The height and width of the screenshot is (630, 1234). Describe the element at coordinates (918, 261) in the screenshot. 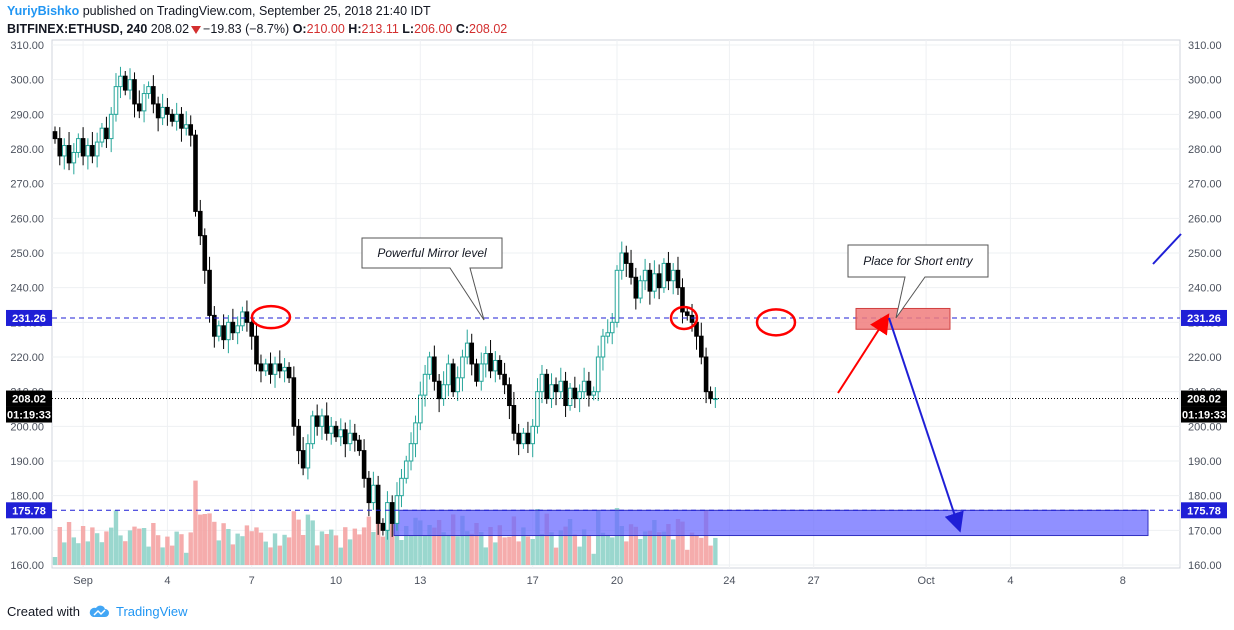

I see `short-callout-text: Place for Short entry` at that location.